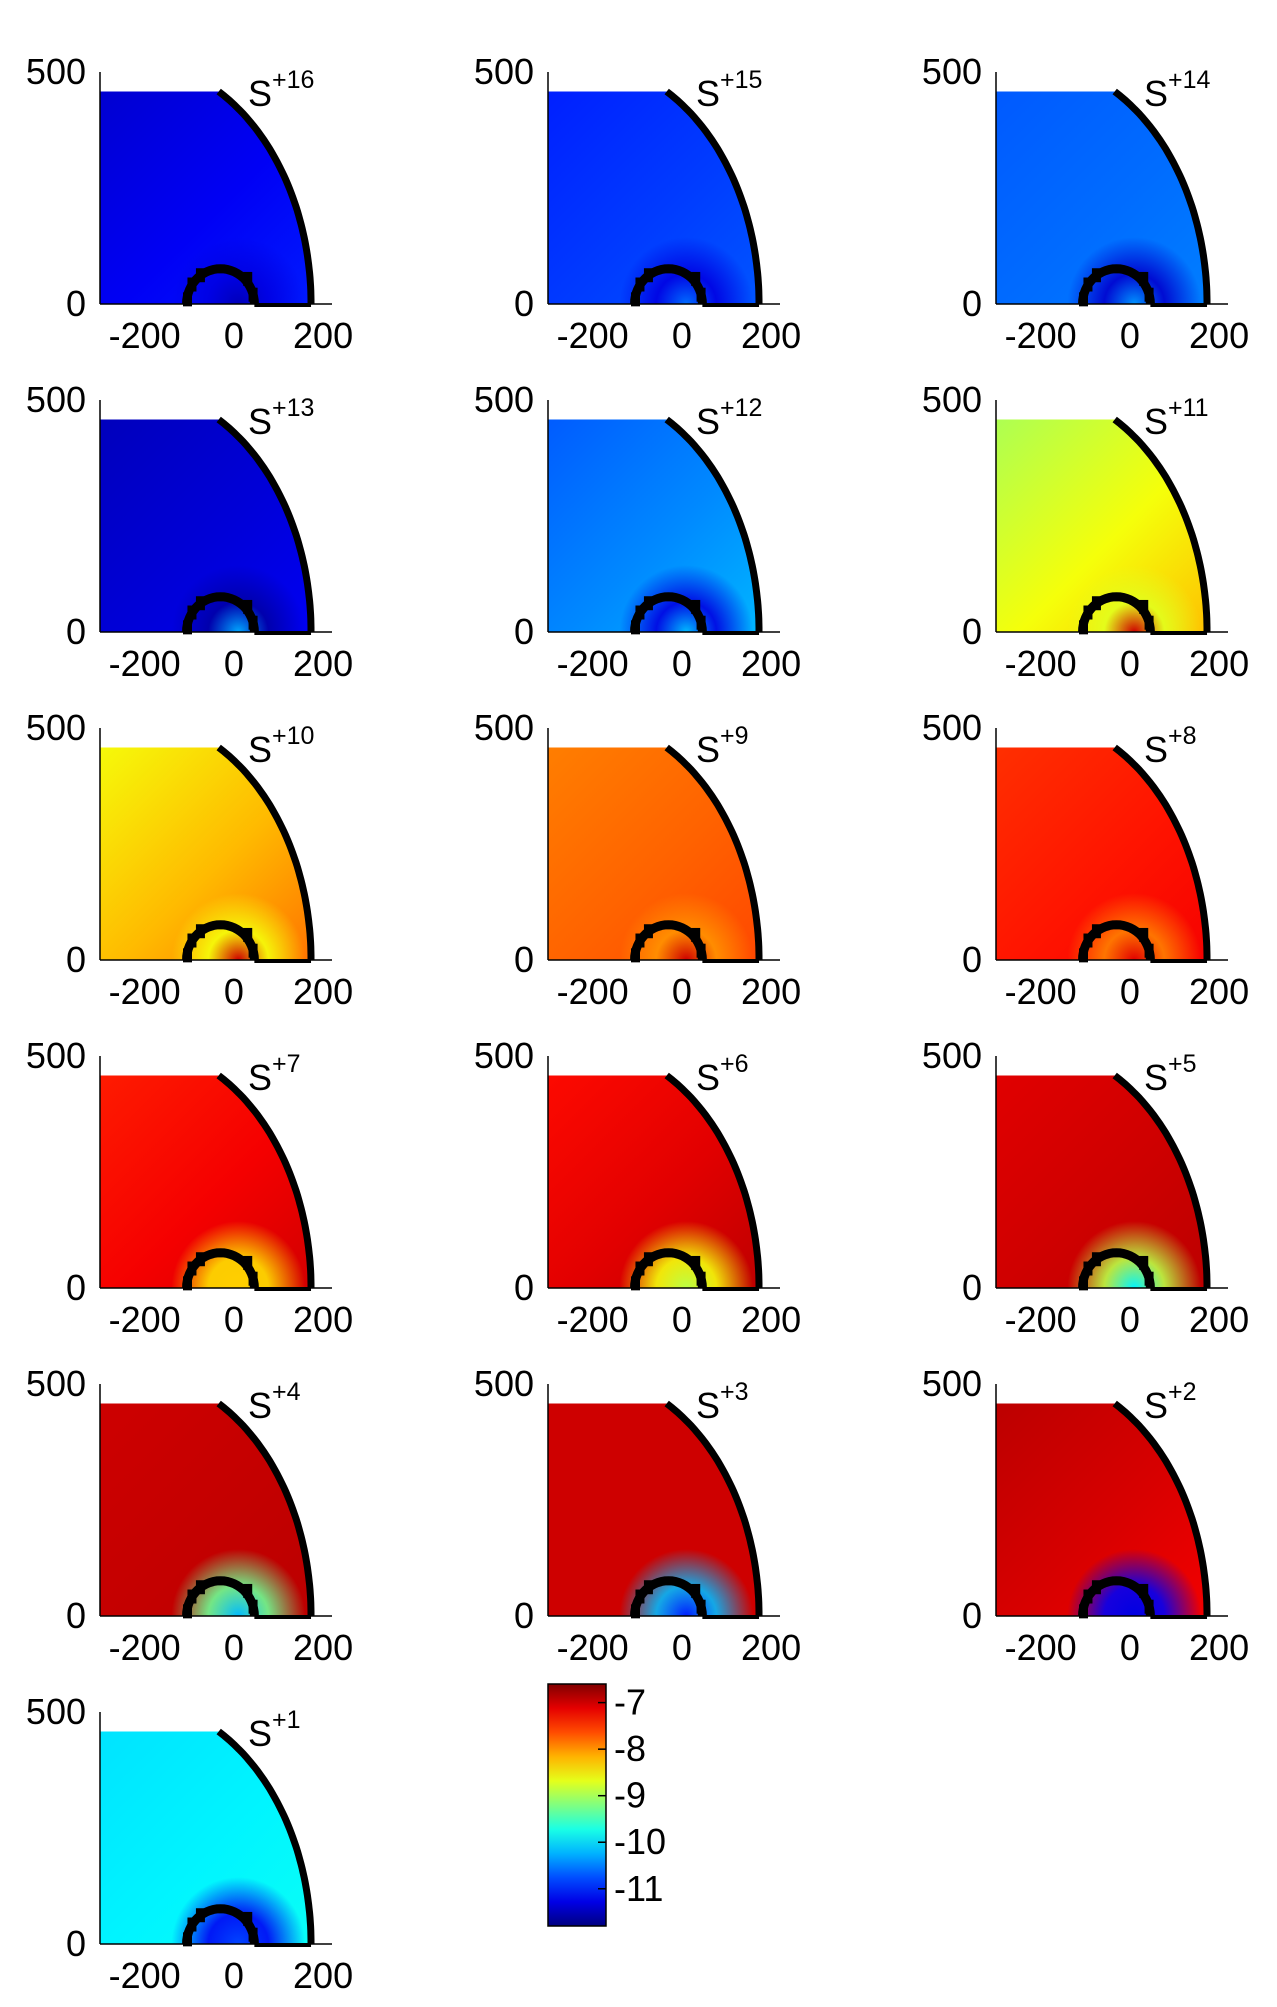 Image resolution: width=1277 pixels, height=2007 pixels. I want to click on colorbar: -7 -8 -9 -10 -11, so click(606, 1804).